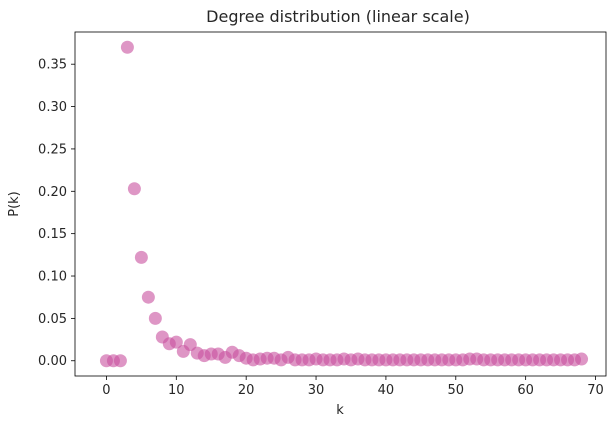 The height and width of the screenshot is (427, 608). I want to click on x-tick-label: 40, so click(386, 390).